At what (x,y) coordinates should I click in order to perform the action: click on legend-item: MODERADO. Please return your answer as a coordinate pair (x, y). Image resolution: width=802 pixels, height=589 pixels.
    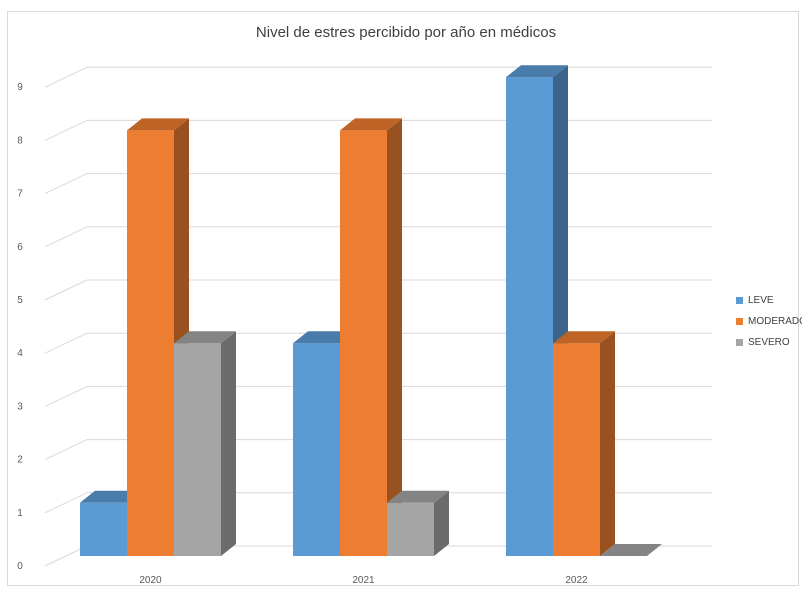
    Looking at the image, I should click on (769, 321).